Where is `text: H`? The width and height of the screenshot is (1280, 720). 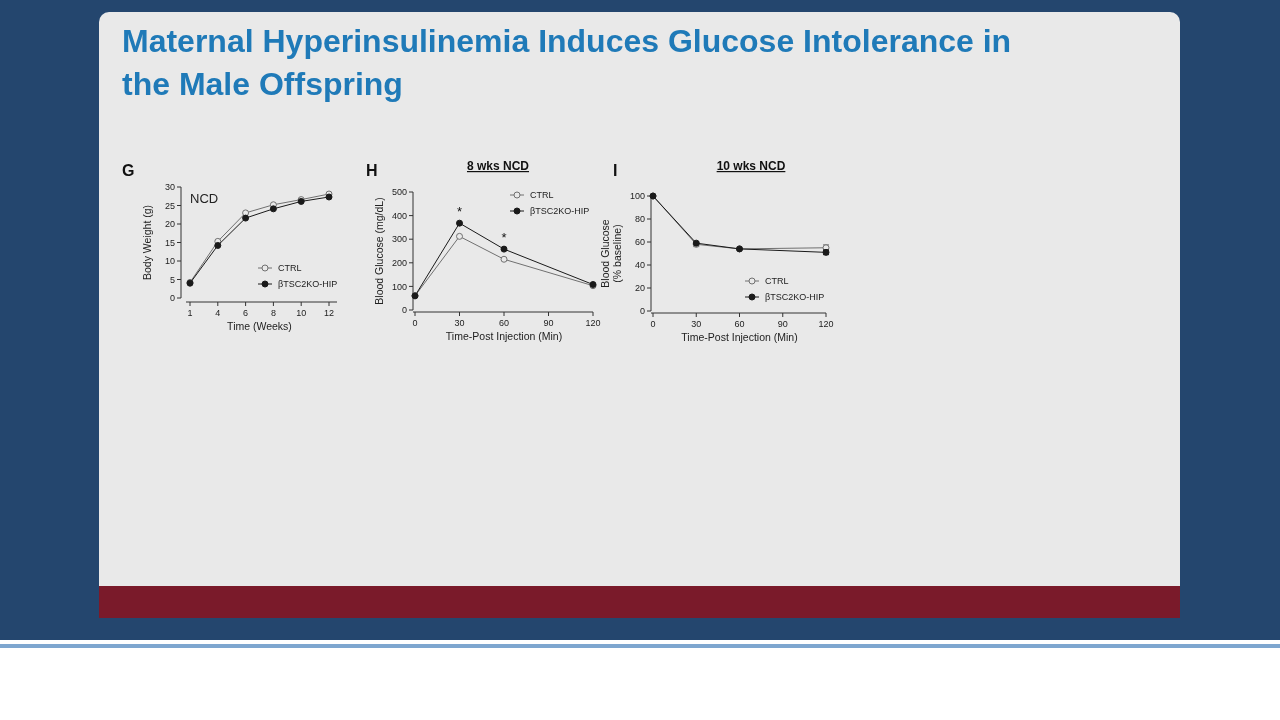 text: H is located at coordinates (372, 170).